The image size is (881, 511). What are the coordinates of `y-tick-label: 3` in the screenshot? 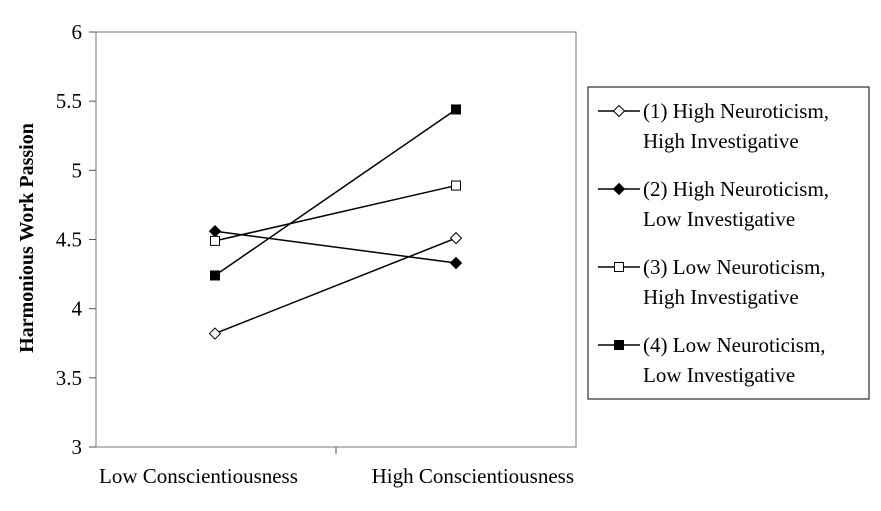 It's located at (77, 447).